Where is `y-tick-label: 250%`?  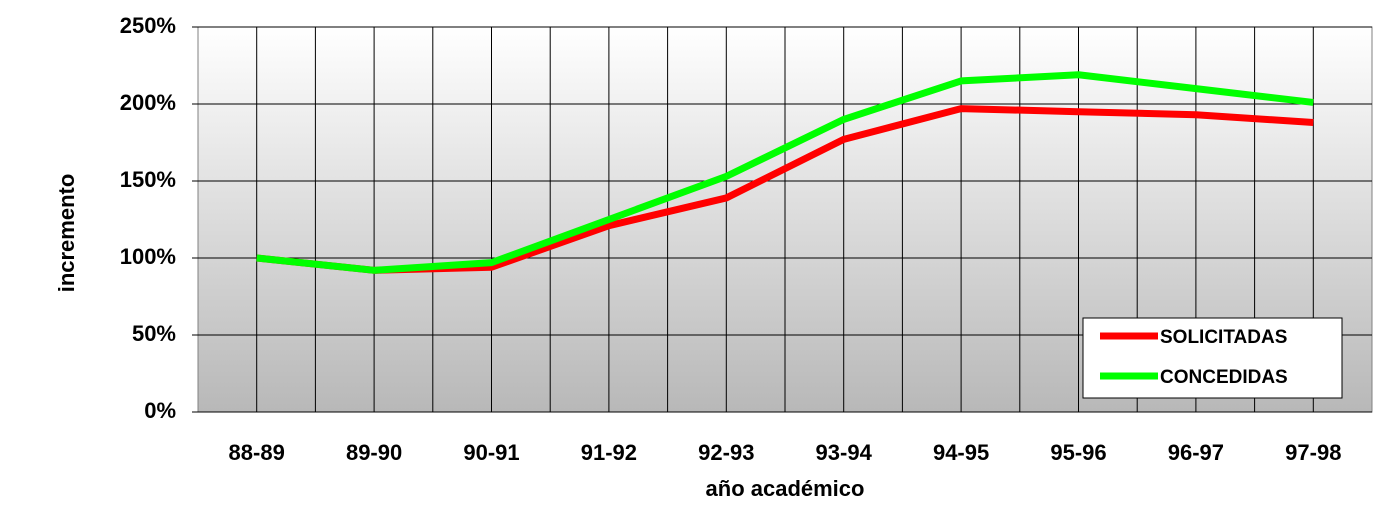 y-tick-label: 250% is located at coordinates (148, 25).